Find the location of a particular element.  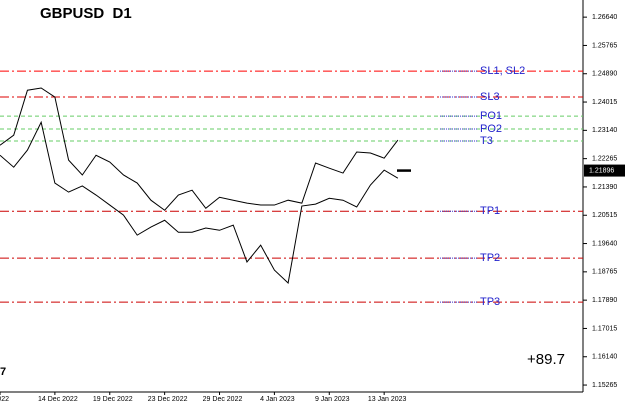

y-tick-label: 1.19640 is located at coordinates (604, 243).